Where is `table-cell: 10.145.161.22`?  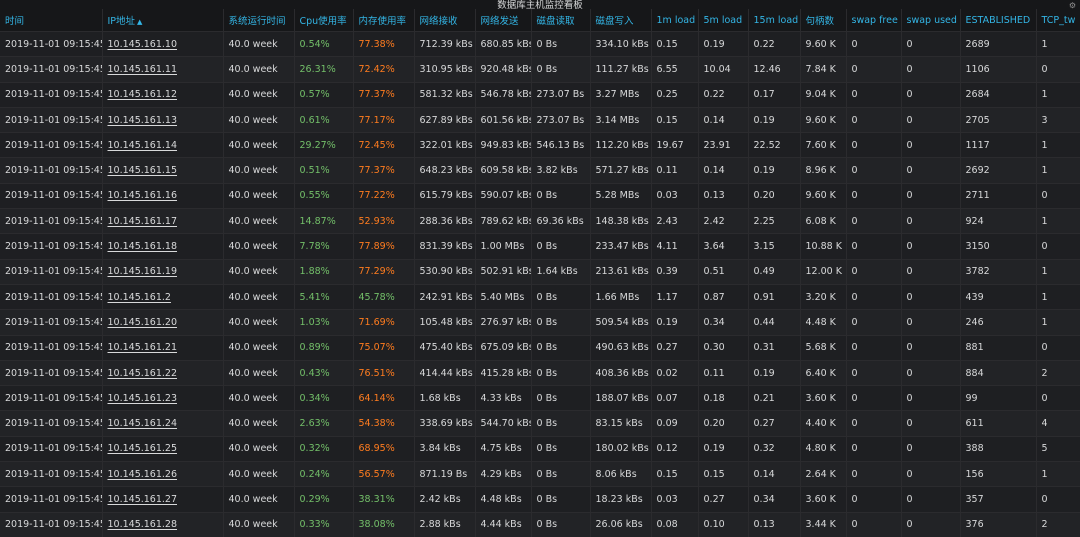
table-cell: 10.145.161.22 is located at coordinates (163, 372).